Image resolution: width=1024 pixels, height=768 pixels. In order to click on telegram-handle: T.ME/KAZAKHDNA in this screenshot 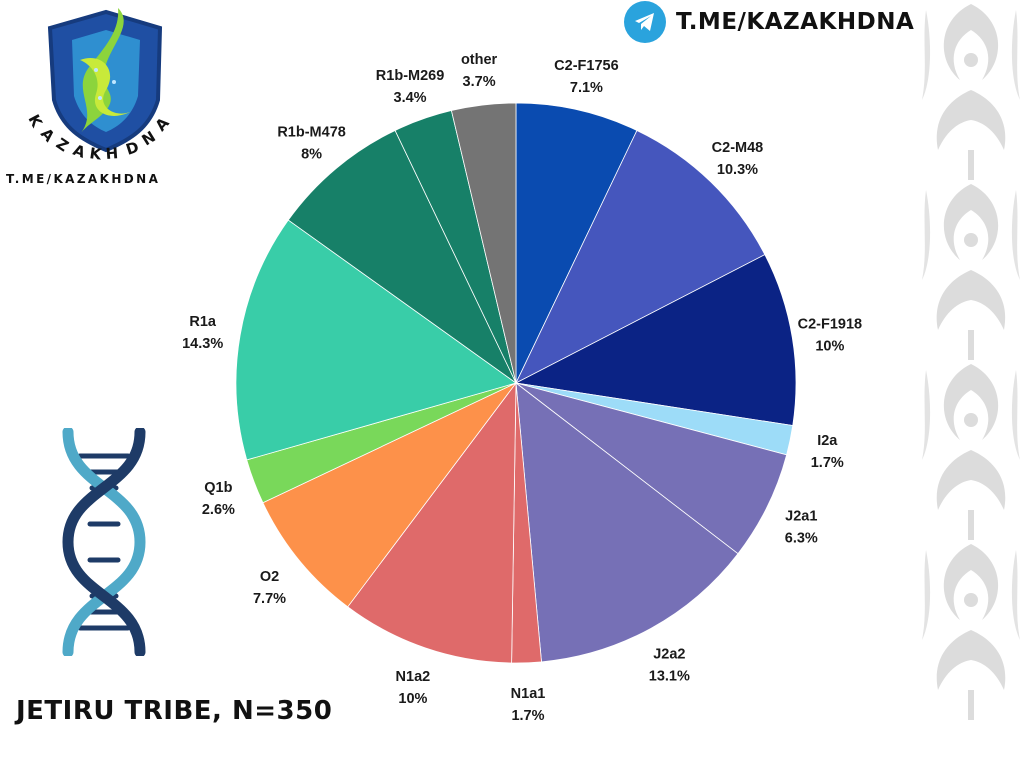, I will do `click(795, 22)`.